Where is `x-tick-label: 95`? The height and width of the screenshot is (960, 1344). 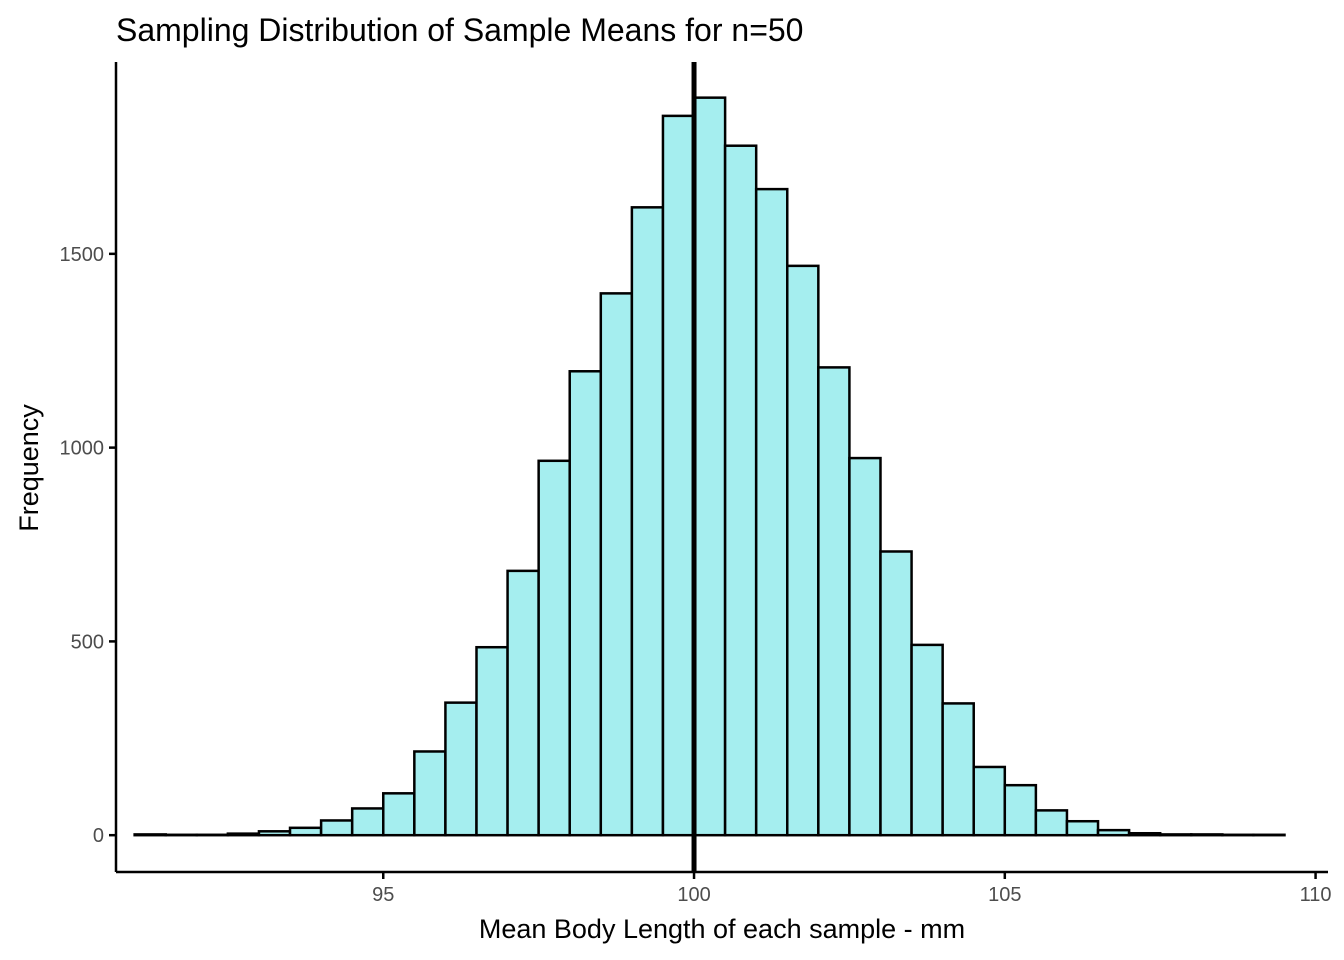 x-tick-label: 95 is located at coordinates (383, 895).